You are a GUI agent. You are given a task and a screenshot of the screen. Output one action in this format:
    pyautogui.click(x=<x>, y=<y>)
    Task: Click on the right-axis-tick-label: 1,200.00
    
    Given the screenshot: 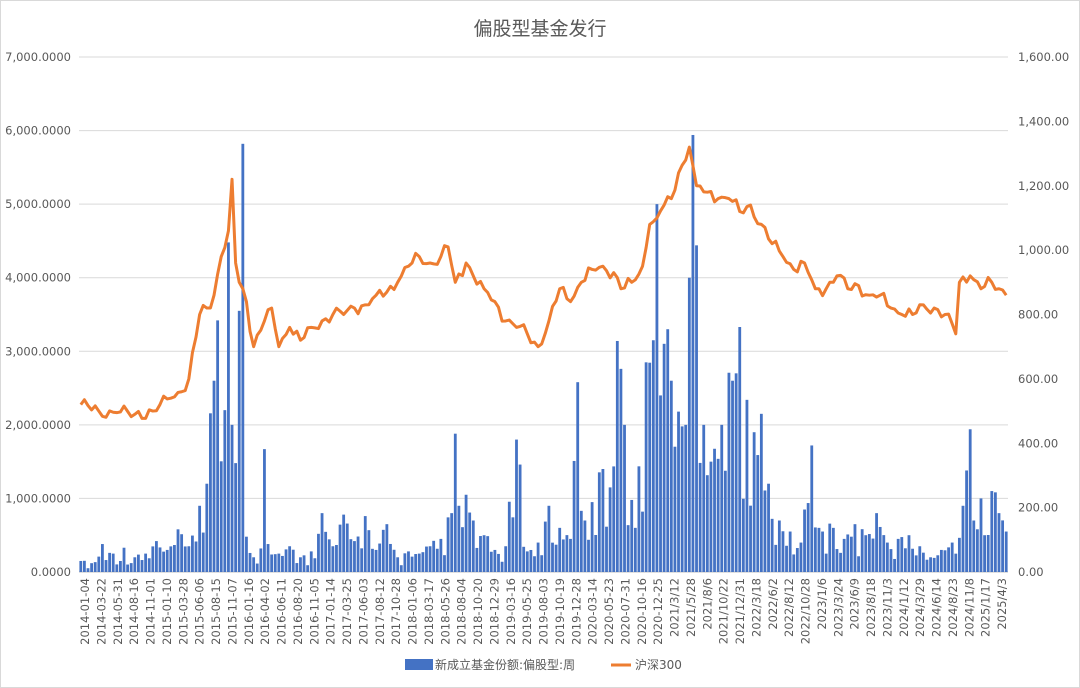 What is the action you would take?
    pyautogui.click(x=1043, y=186)
    